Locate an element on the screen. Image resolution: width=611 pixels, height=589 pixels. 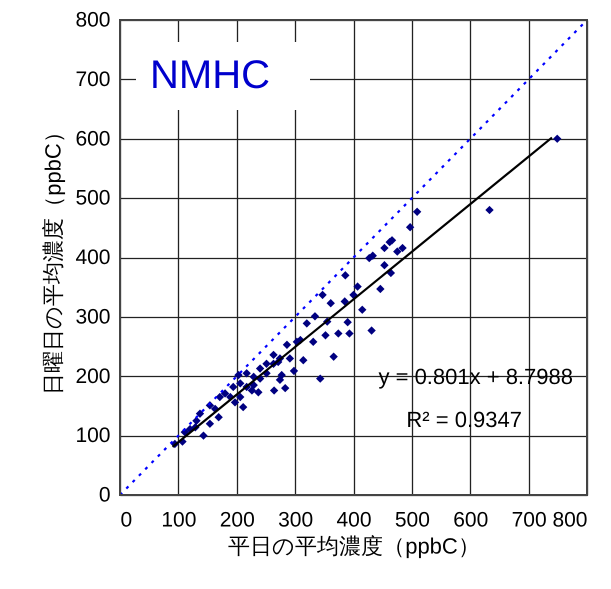
x-tick-label: 600 is located at coordinates (470, 520).